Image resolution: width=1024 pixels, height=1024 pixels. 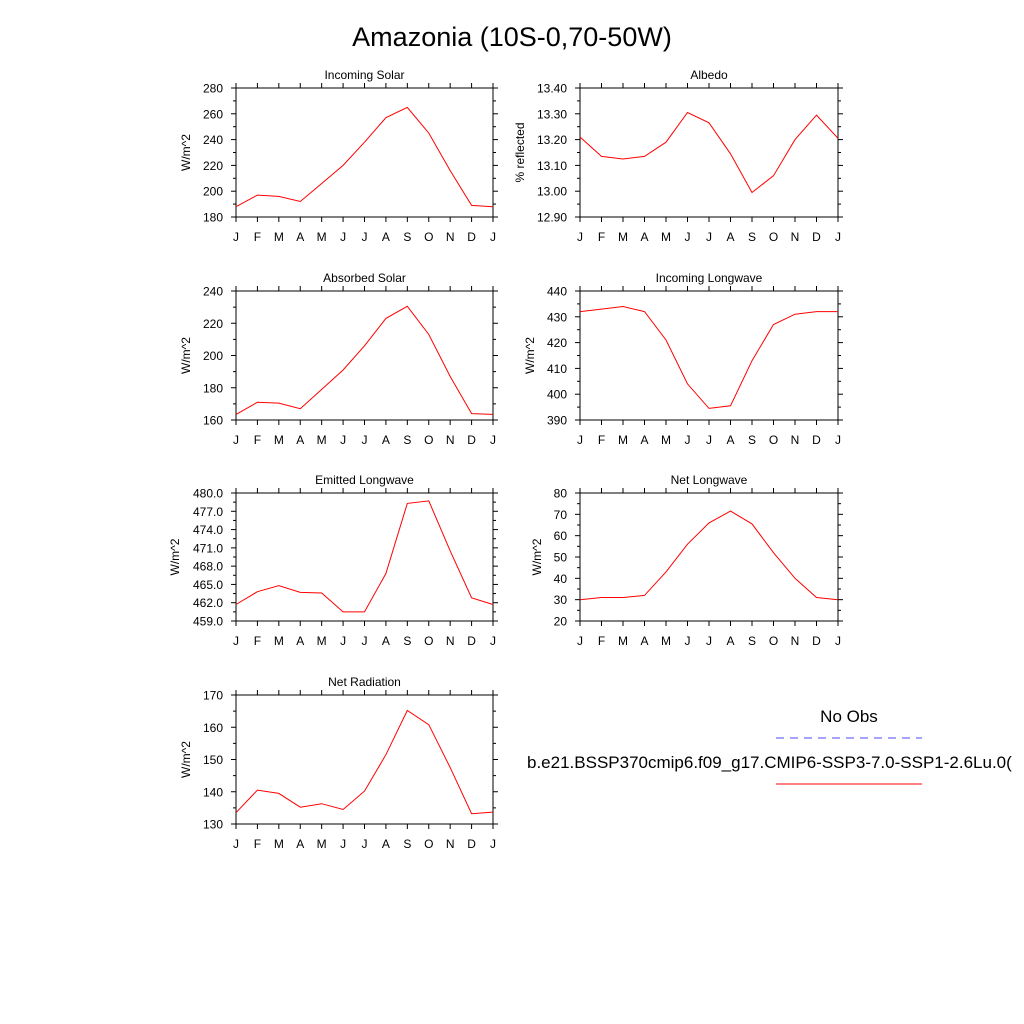 What do you see at coordinates (208, 603) in the screenshot?
I see `y-tick-label: 462.0` at bounding box center [208, 603].